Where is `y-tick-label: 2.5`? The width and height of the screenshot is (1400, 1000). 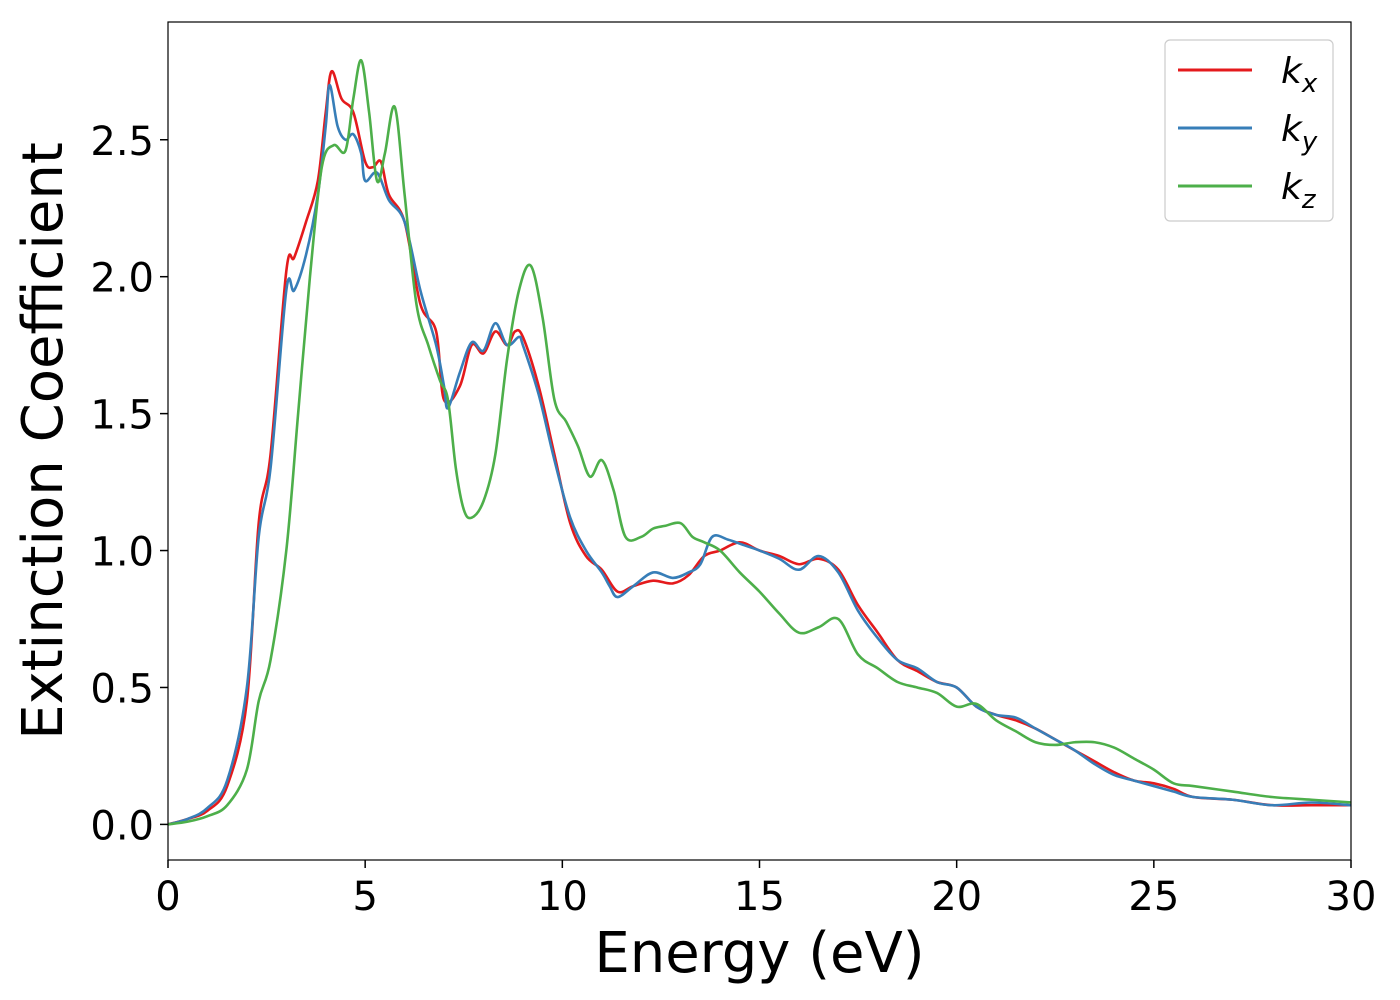 y-tick-label: 2.5 is located at coordinates (122, 142).